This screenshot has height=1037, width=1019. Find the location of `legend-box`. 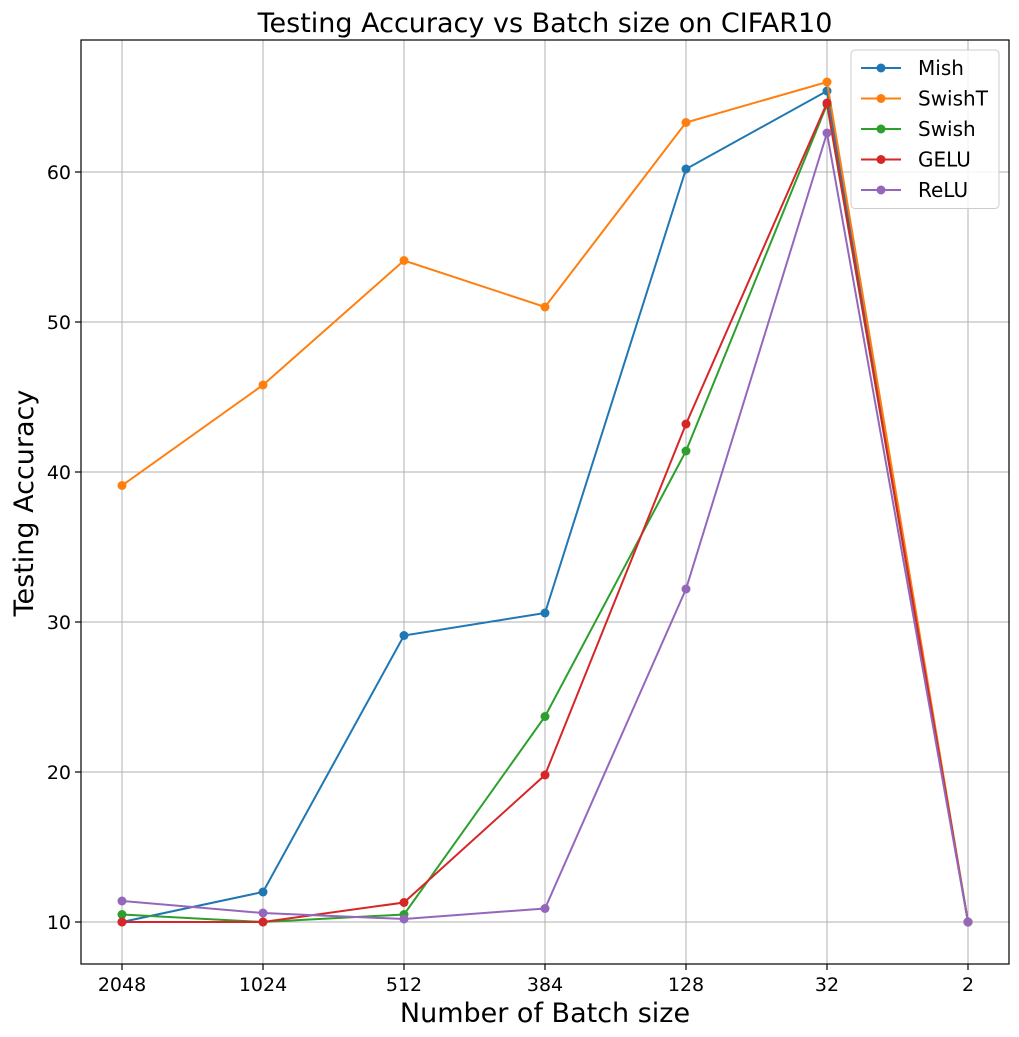

legend-box is located at coordinates (925, 129).